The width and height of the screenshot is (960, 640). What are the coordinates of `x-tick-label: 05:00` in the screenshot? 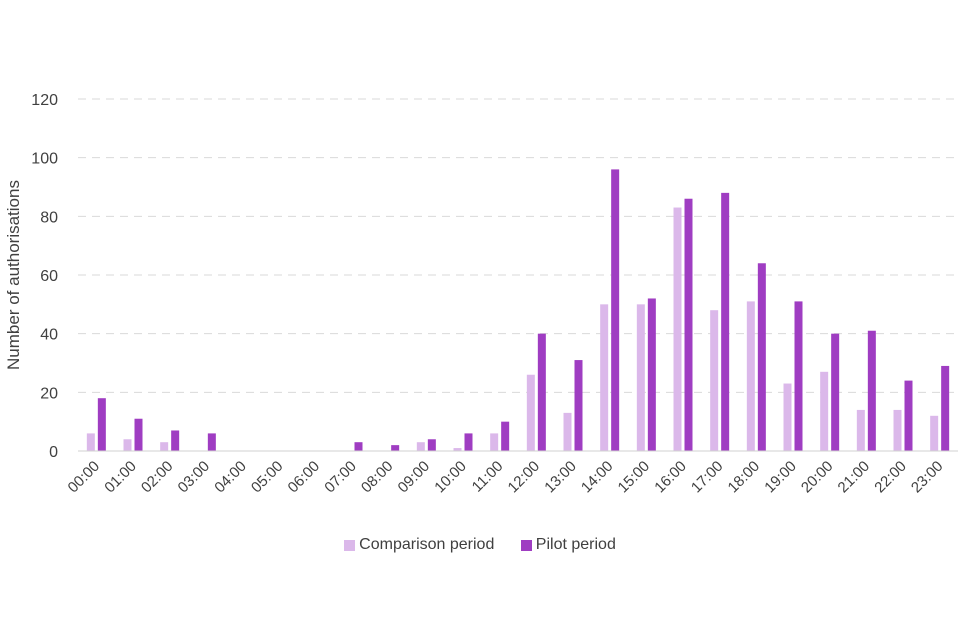 It's located at (267, 477).